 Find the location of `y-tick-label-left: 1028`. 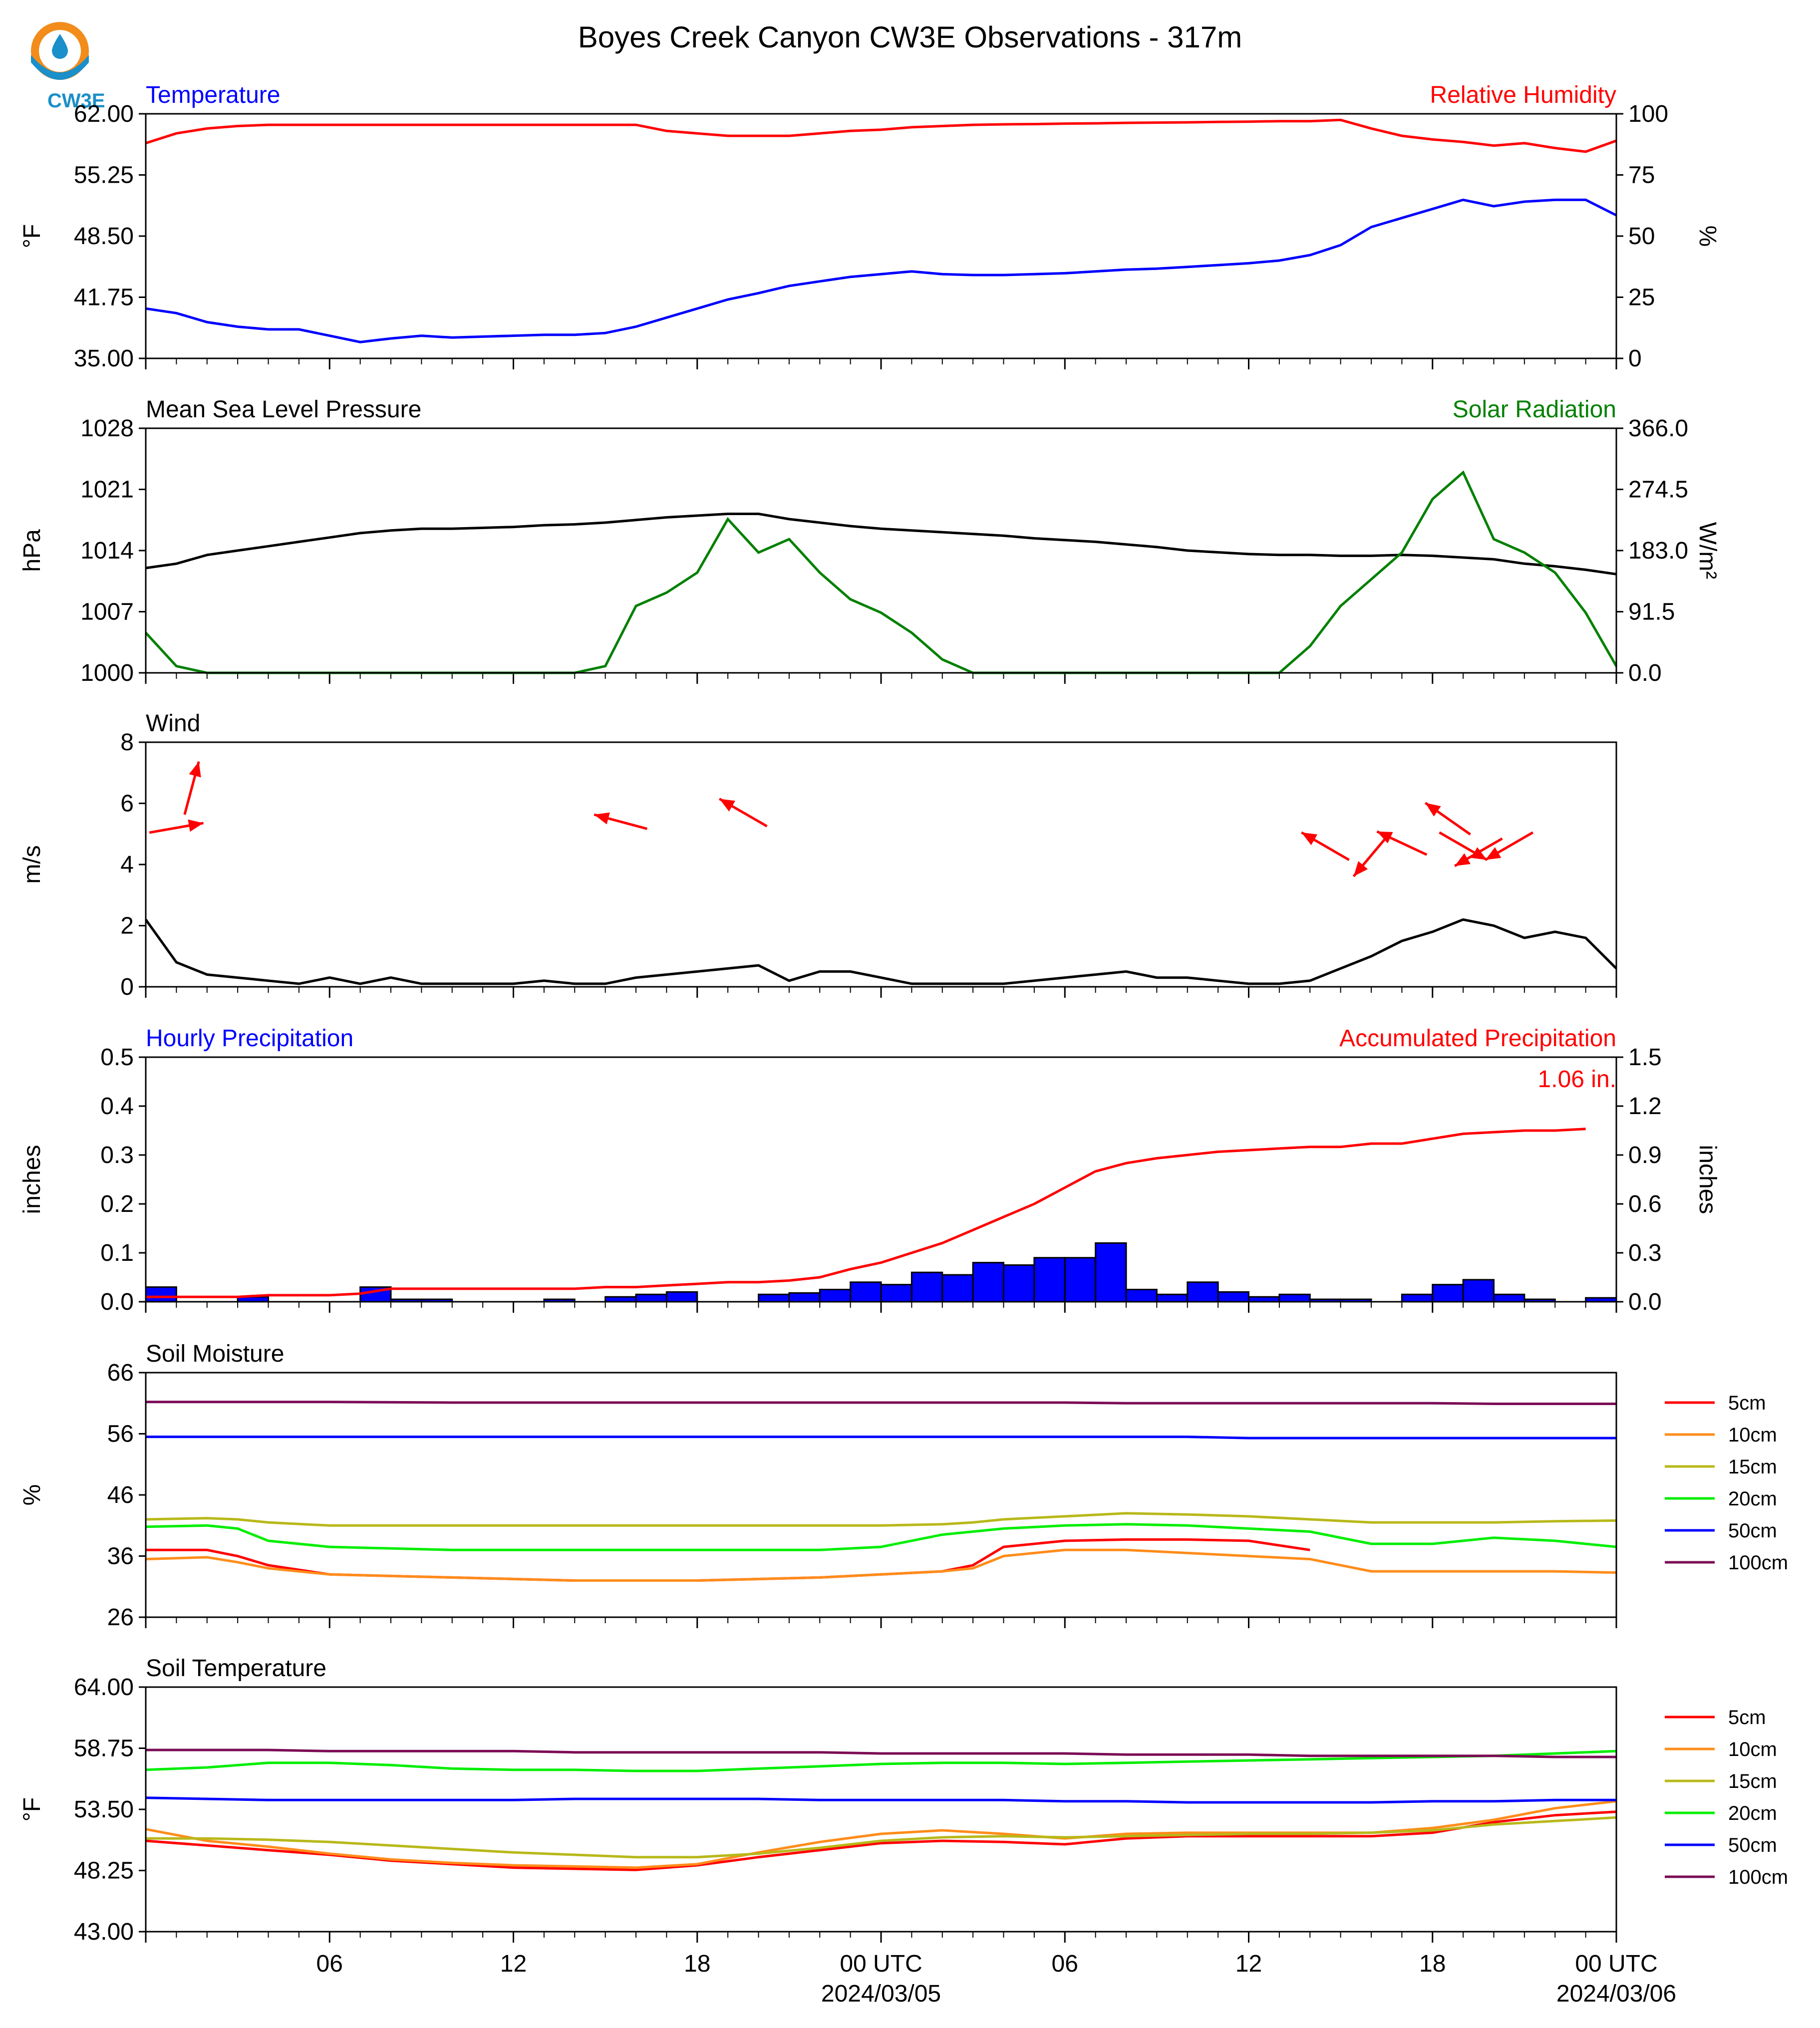

y-tick-label-left: 1028 is located at coordinates (107, 428).